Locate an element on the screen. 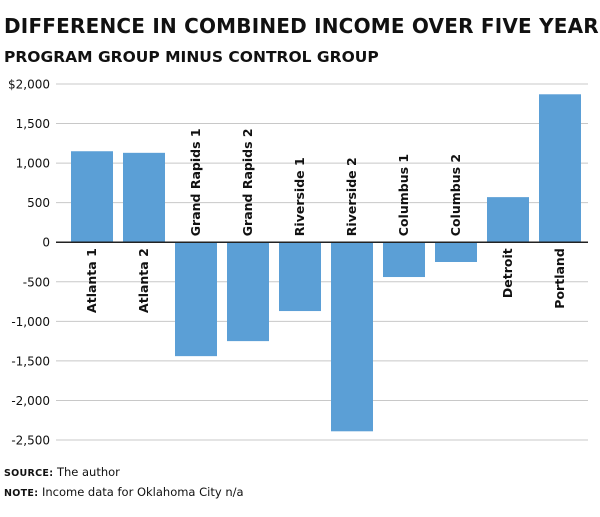 The image size is (600, 517). y-tick-label: -1,500 is located at coordinates (30, 361).